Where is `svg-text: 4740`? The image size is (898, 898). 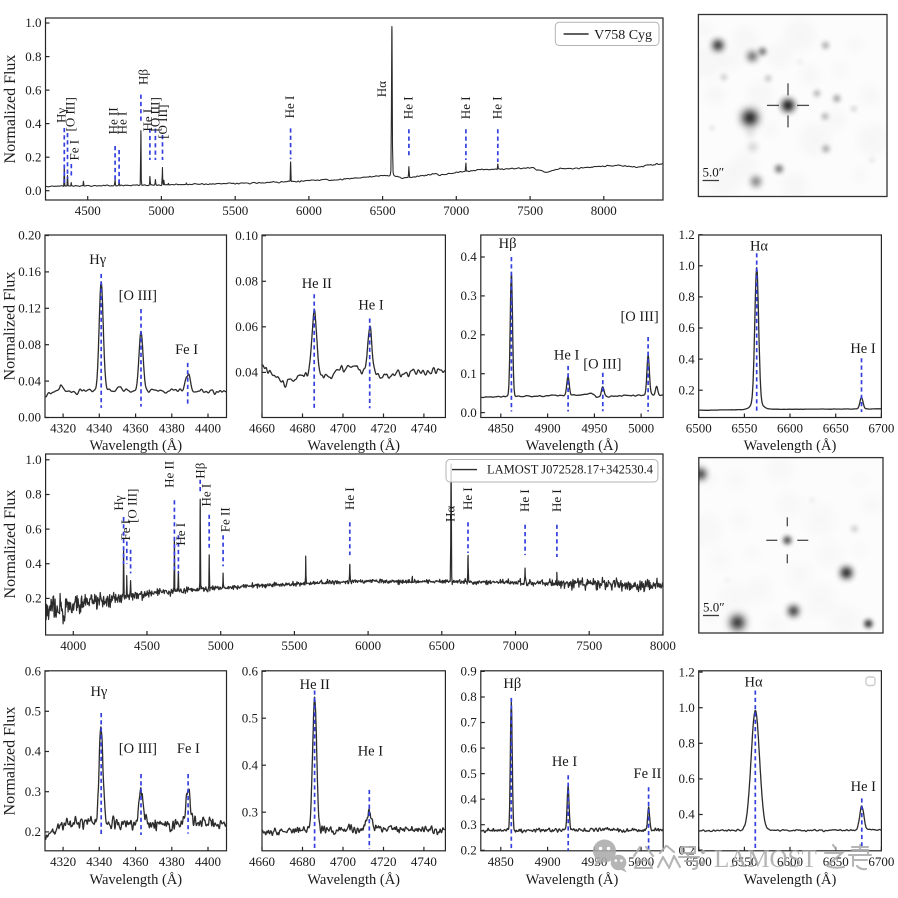 svg-text: 4740 is located at coordinates (424, 861).